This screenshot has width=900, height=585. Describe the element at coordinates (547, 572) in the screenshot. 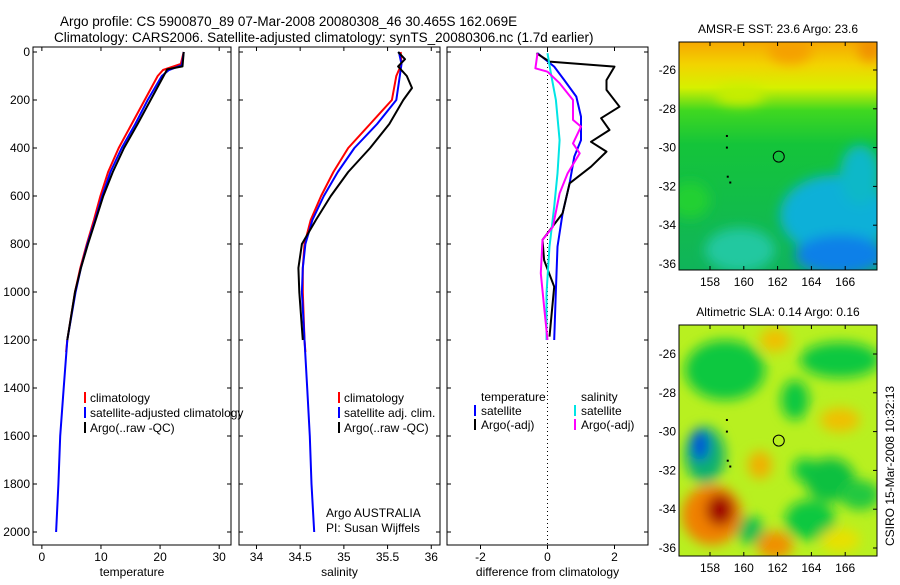

I see `x-axis-label: difference from climatology` at that location.